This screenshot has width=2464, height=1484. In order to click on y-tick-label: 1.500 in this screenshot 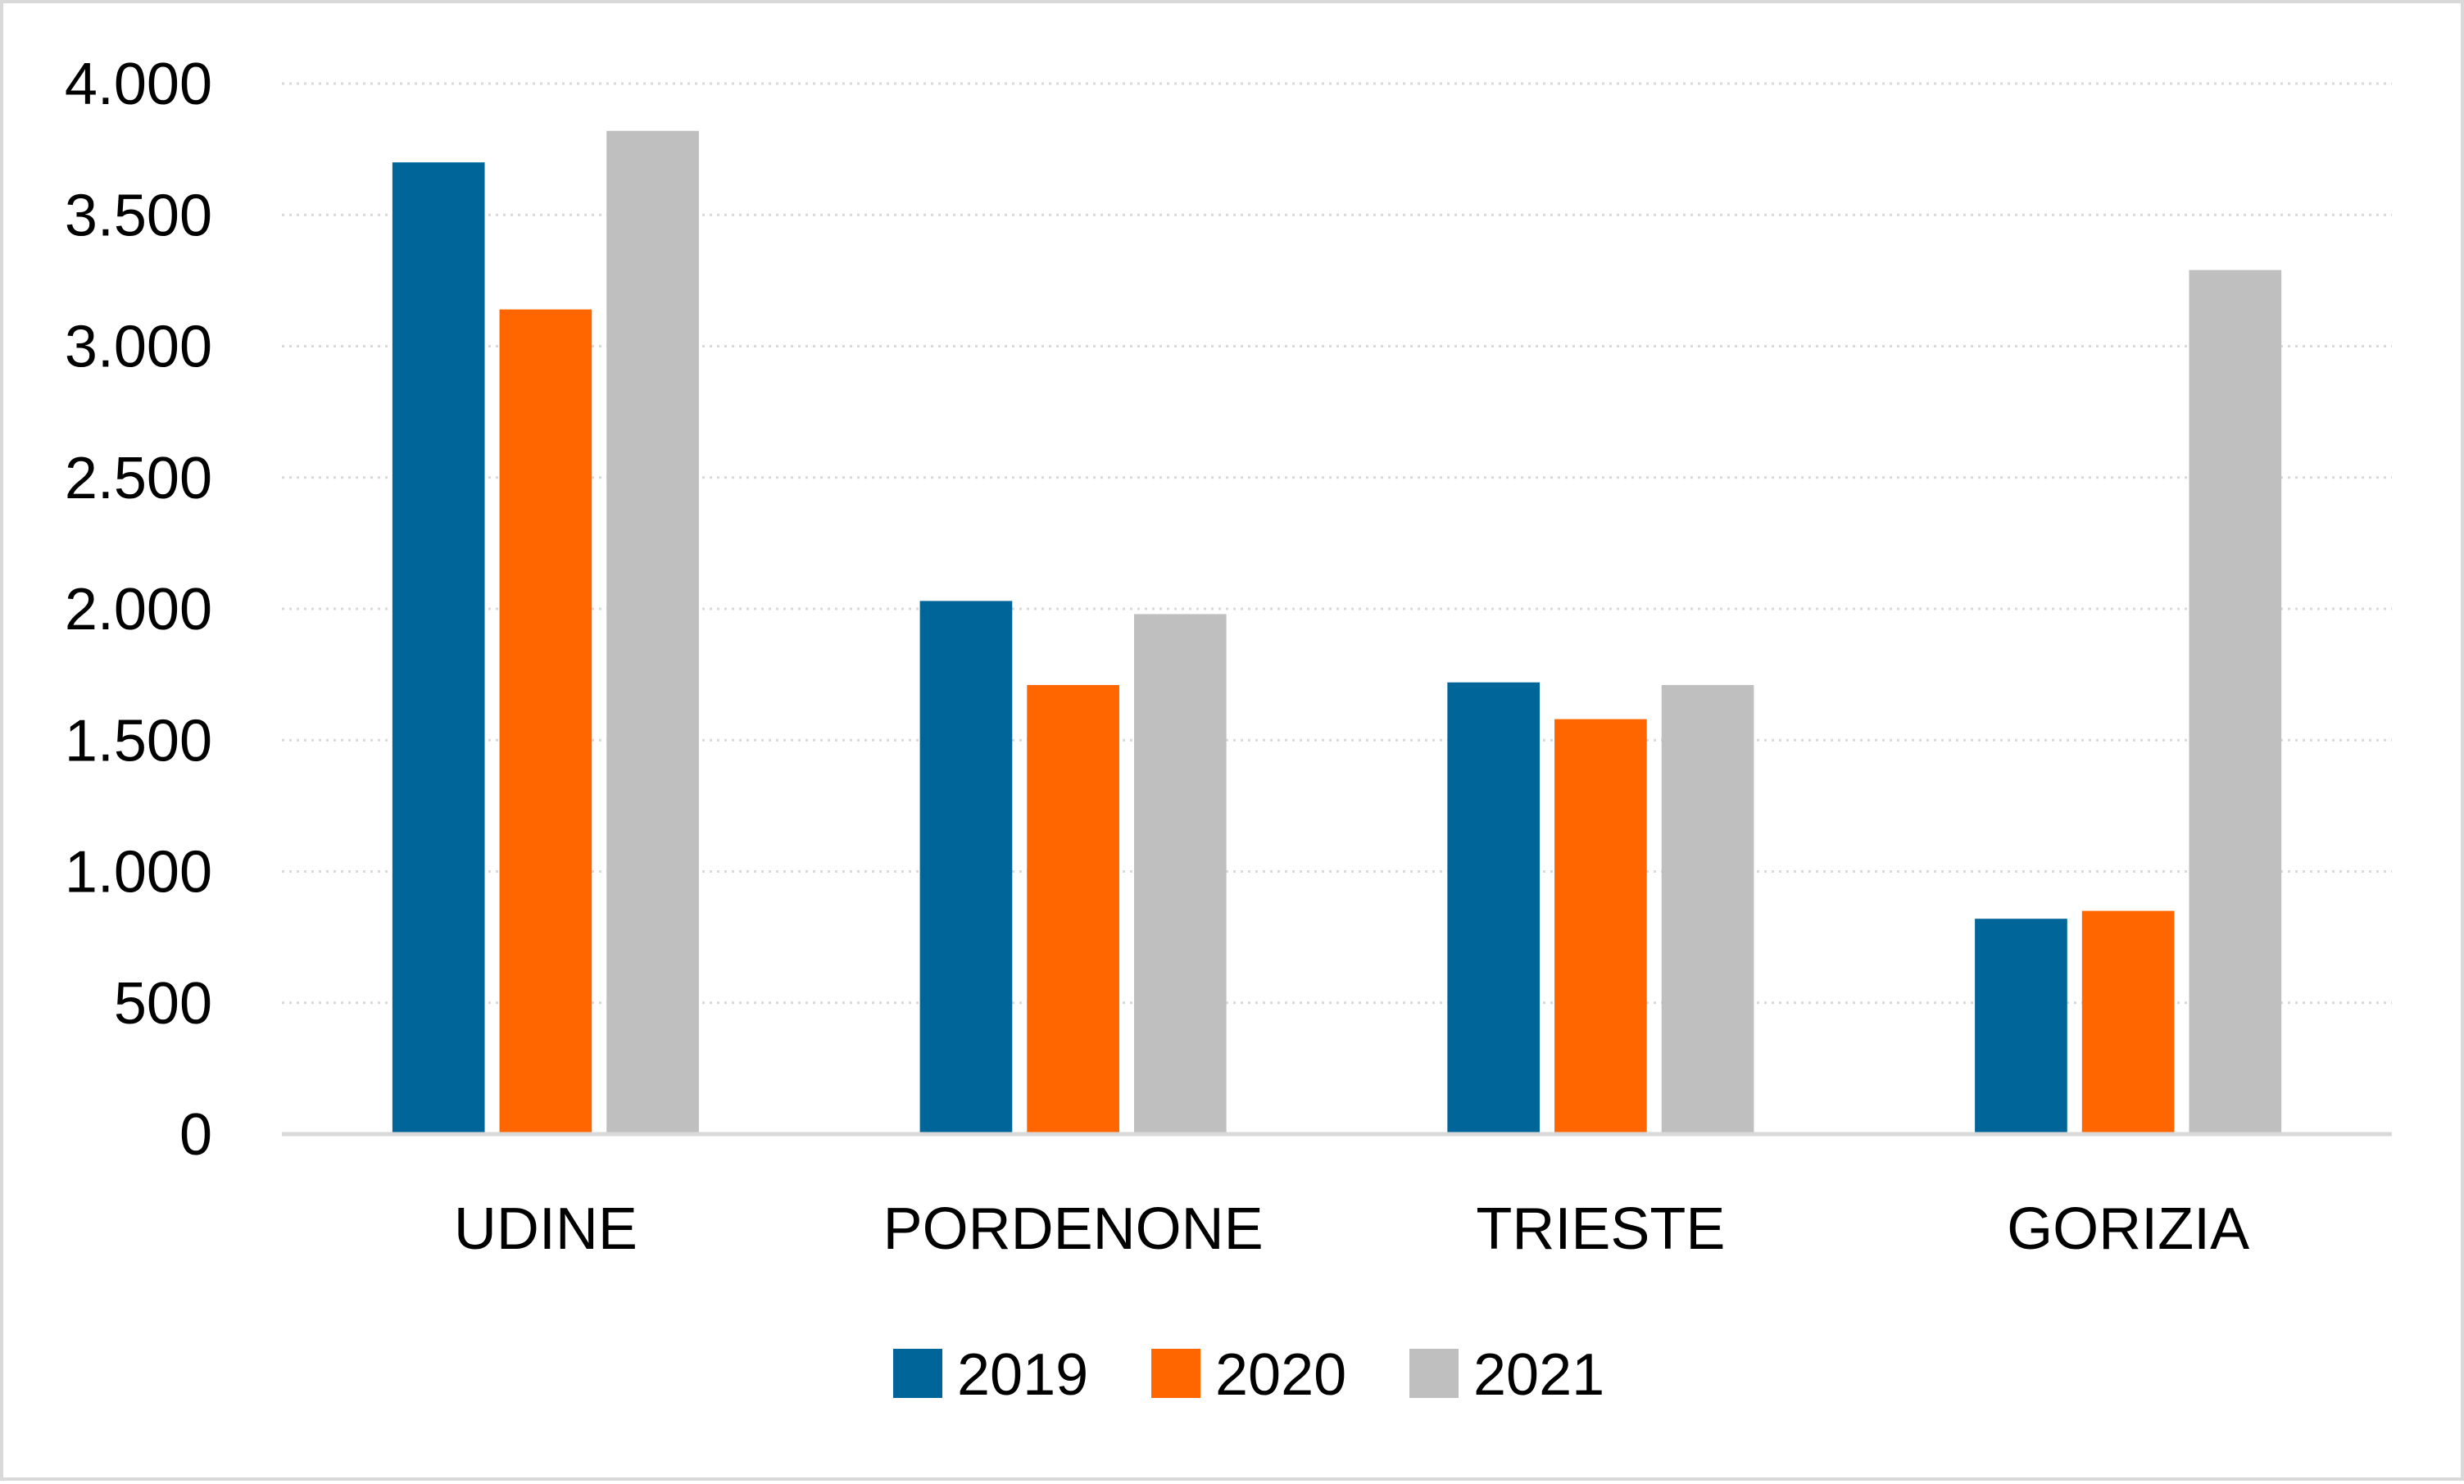, I will do `click(138, 741)`.